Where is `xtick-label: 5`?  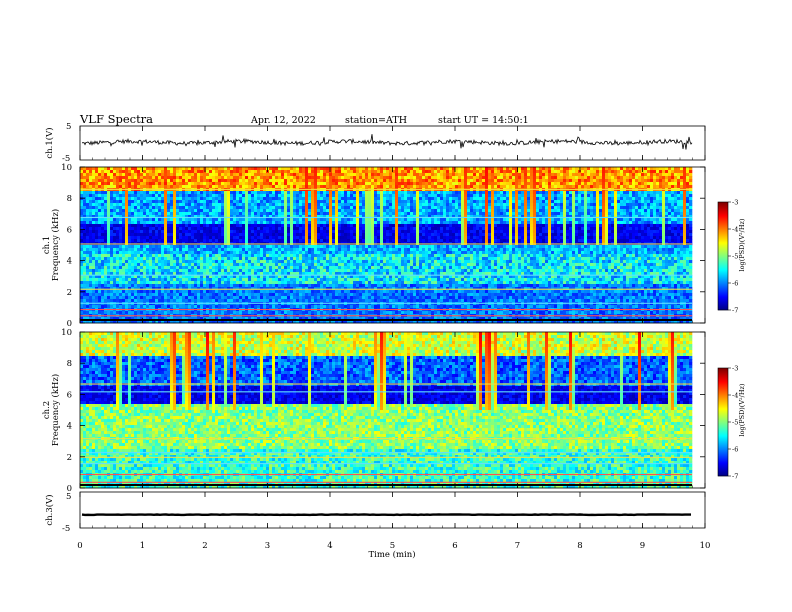
xtick-label: 5 is located at coordinates (392, 546).